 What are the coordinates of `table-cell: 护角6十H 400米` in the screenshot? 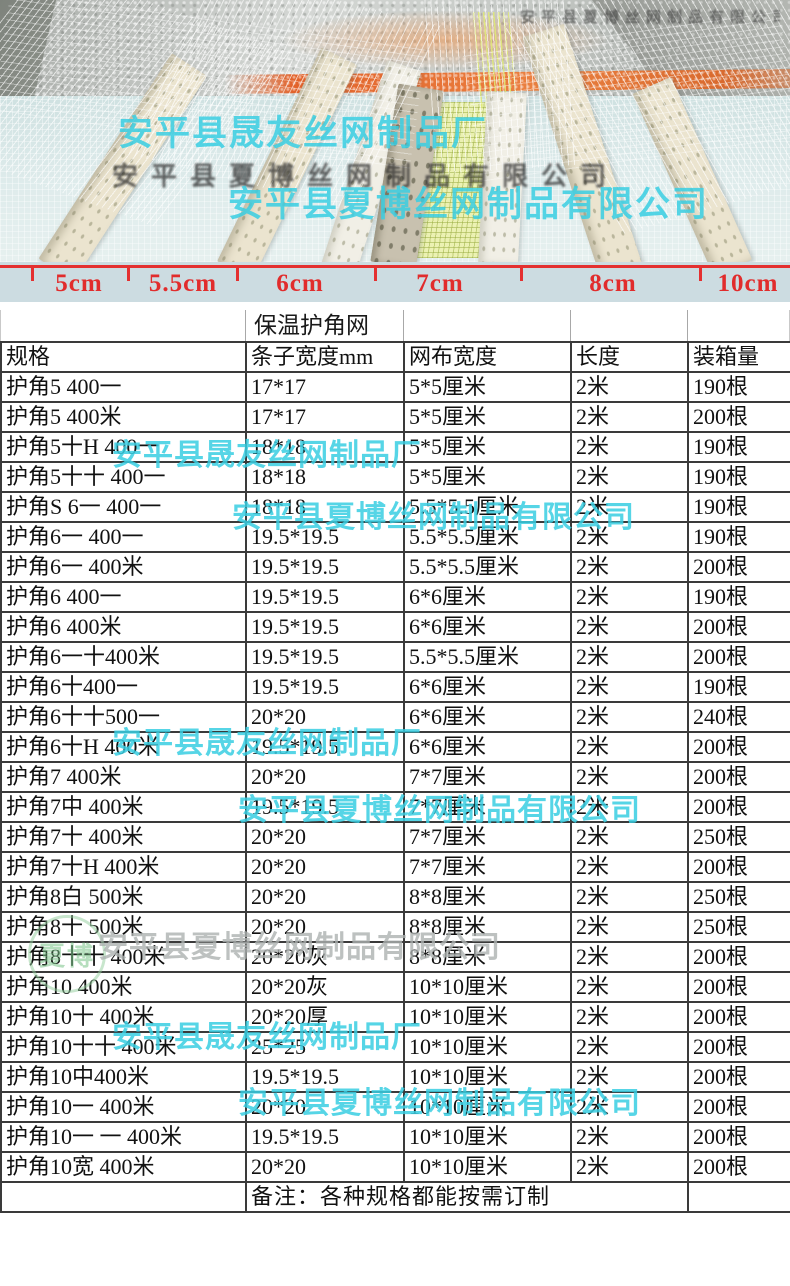 It's located at (123, 747).